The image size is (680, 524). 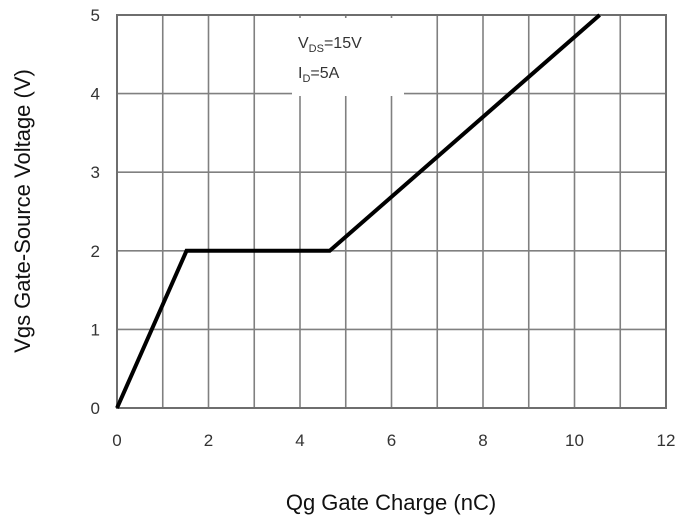 I want to click on y-tick-label: 3, so click(x=95, y=172).